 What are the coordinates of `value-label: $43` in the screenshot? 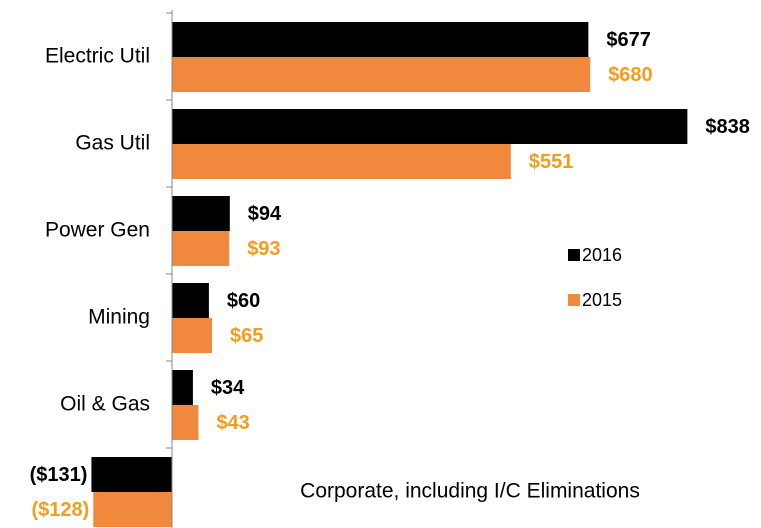 It's located at (232, 423).